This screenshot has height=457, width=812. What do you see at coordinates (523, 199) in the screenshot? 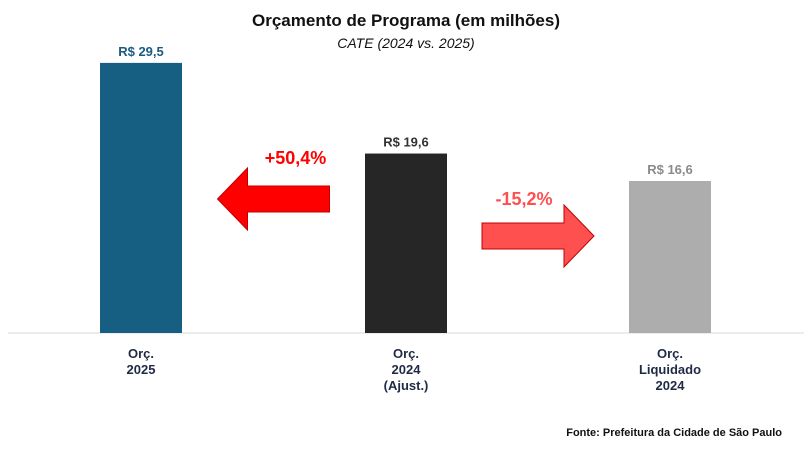
I see `change-label: -15,2%` at bounding box center [523, 199].